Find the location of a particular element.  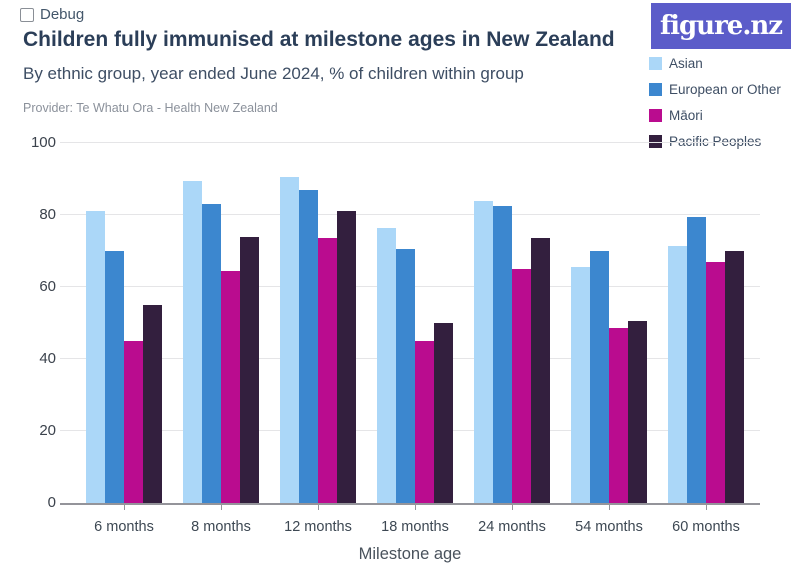

y-tick-label-100: 100 is located at coordinates (43, 142).